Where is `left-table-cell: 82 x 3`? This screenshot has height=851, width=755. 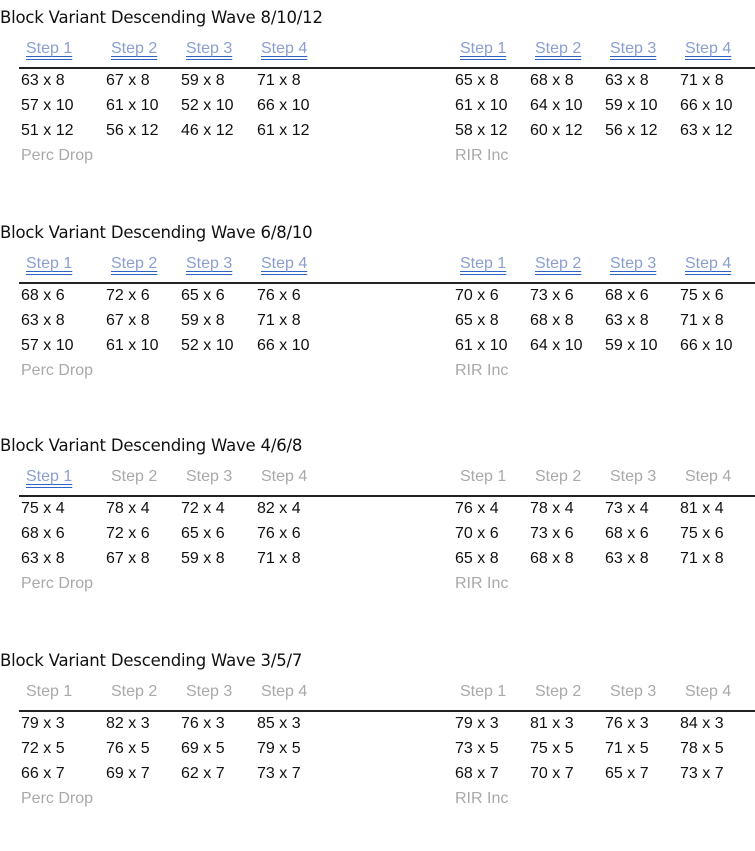 left-table-cell: 82 x 3 is located at coordinates (128, 723).